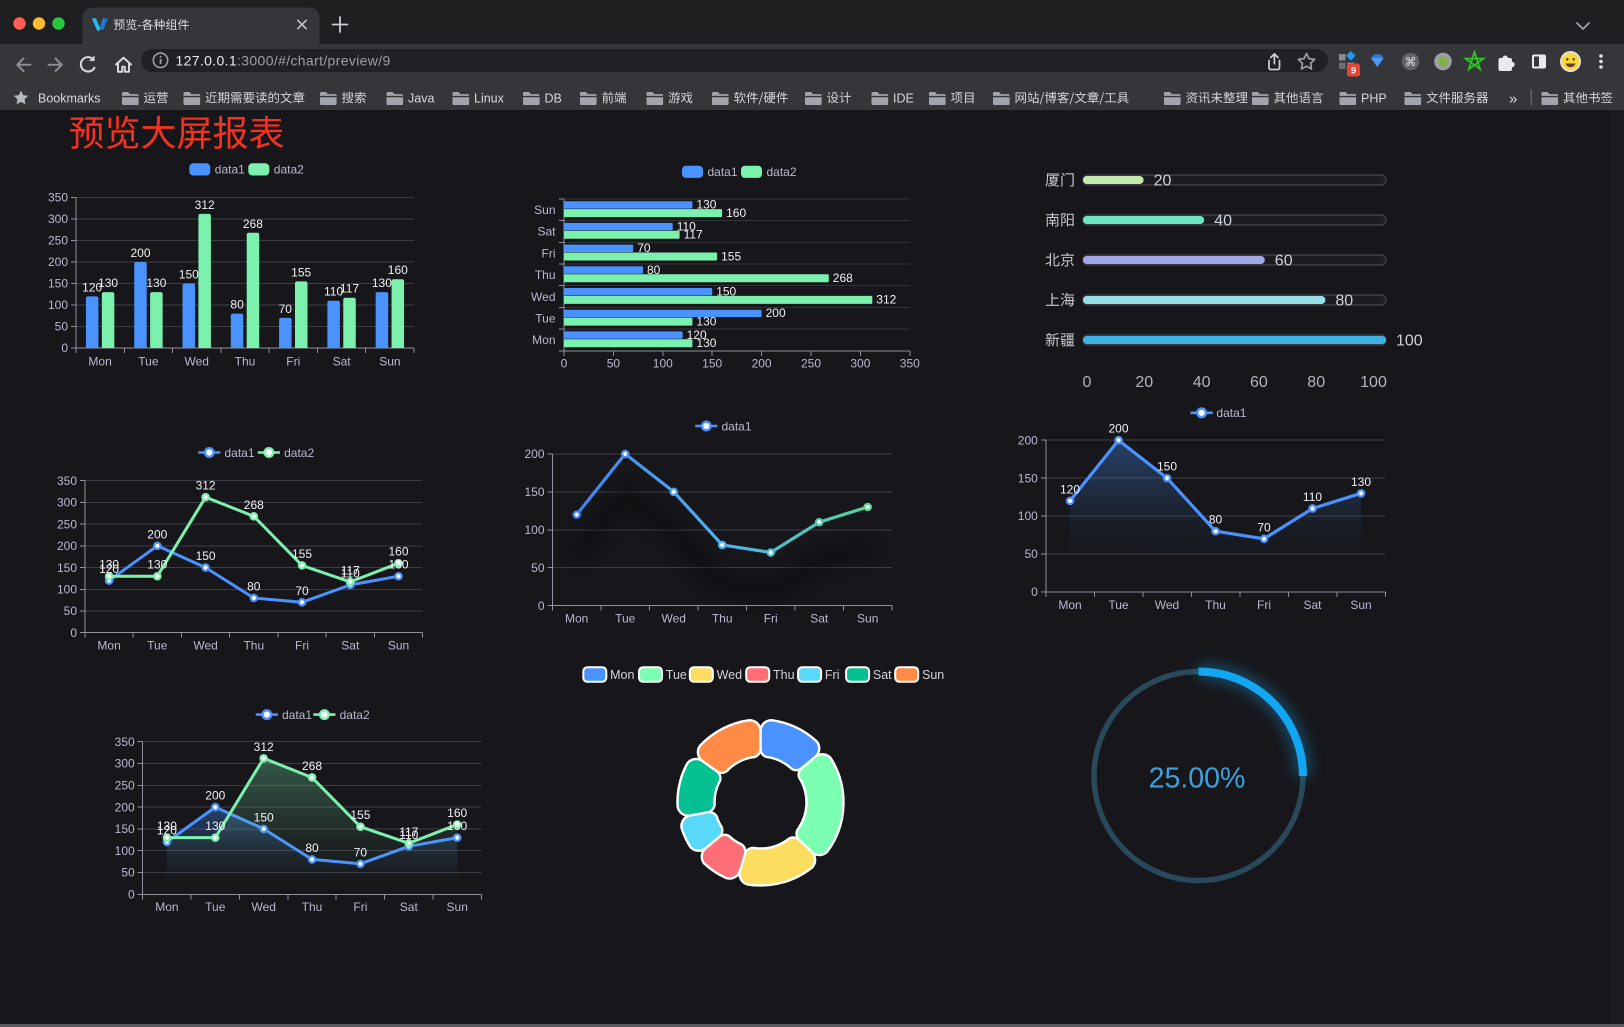  Describe the element at coordinates (1197, 779) in the screenshot. I see `svg-text: 25.00%` at that location.